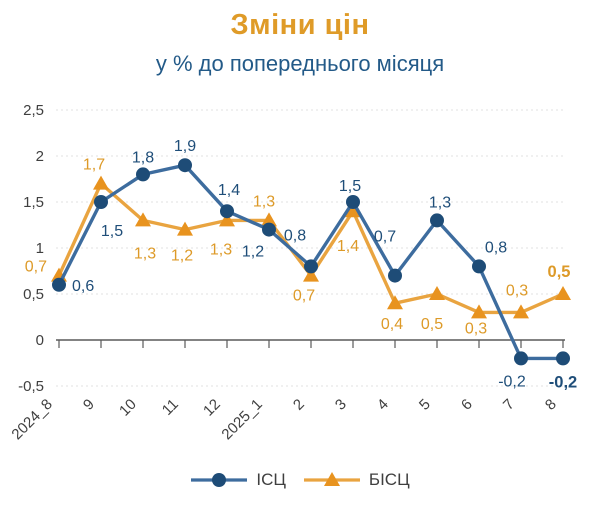 The image size is (600, 506). Describe the element at coordinates (389, 479) in the screenshot. I see `legend-label-bicp: БІСЦ` at that location.